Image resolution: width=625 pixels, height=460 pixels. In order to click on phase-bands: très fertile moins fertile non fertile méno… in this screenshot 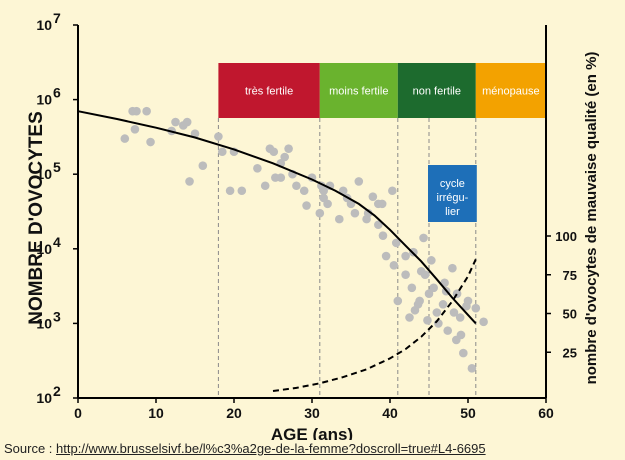, I will do `click(382, 90)`.